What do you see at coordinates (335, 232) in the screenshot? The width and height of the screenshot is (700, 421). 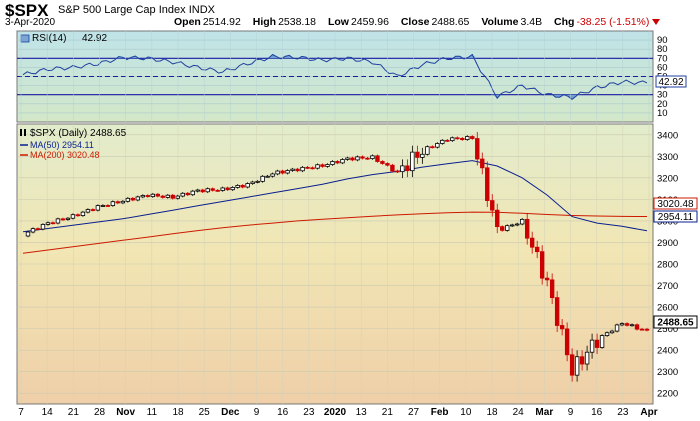 I see `ma200-line` at bounding box center [335, 232].